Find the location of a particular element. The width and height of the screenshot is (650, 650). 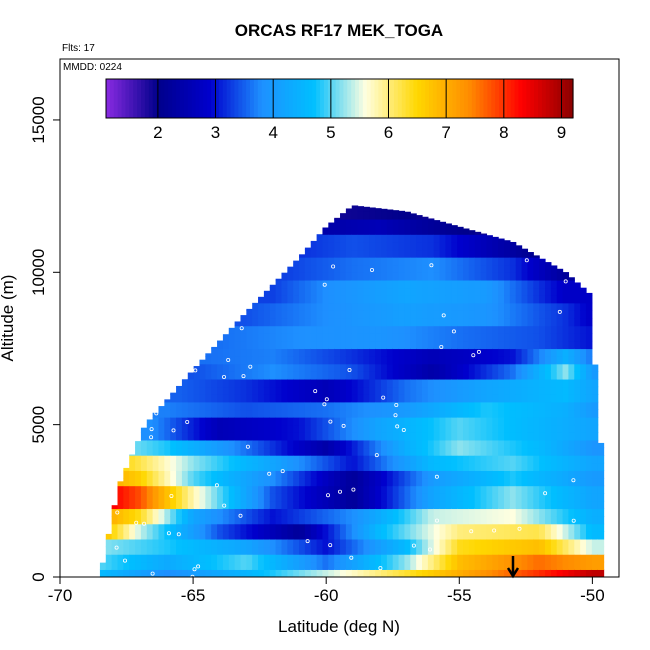

x-tick-label: -55 is located at coordinates (459, 595).